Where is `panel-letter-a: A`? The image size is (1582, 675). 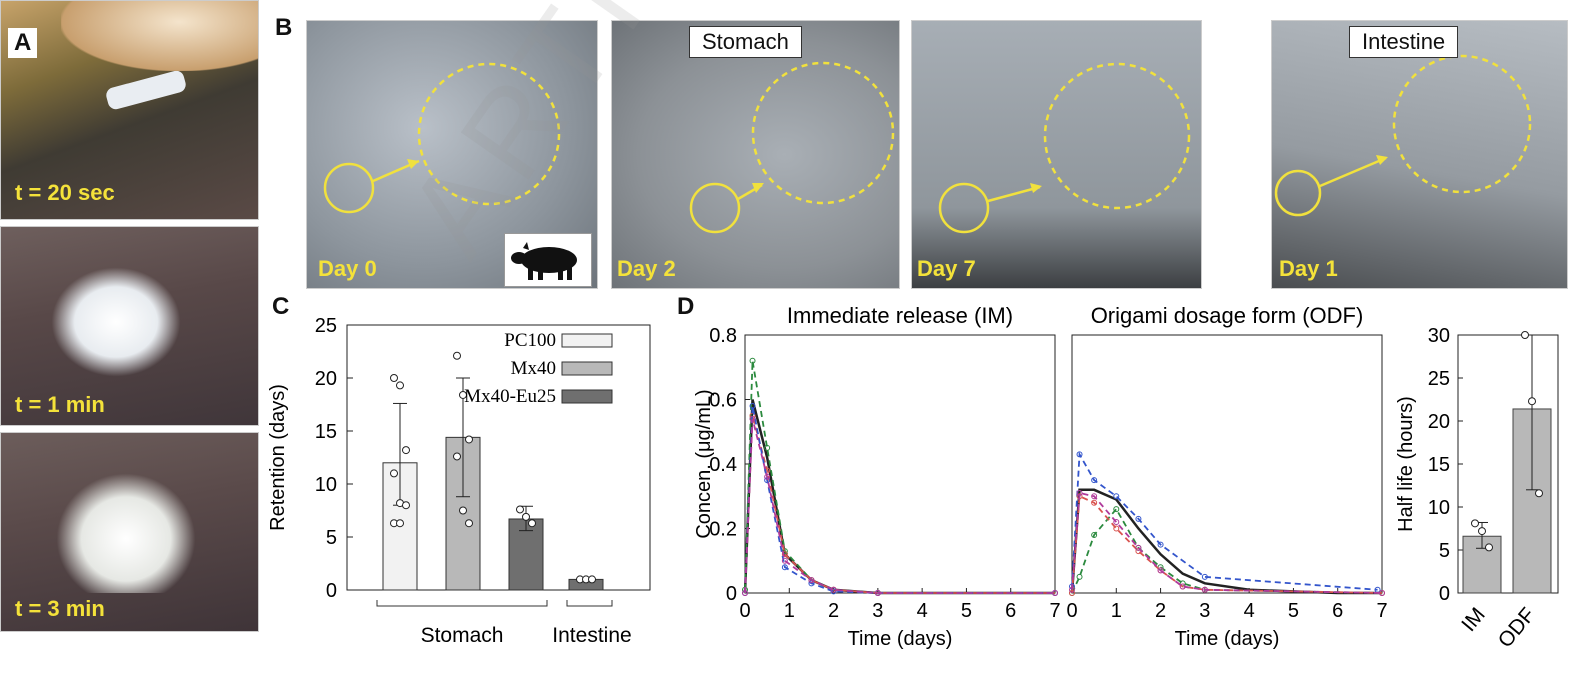 panel-letter-a: A is located at coordinates (23, 43).